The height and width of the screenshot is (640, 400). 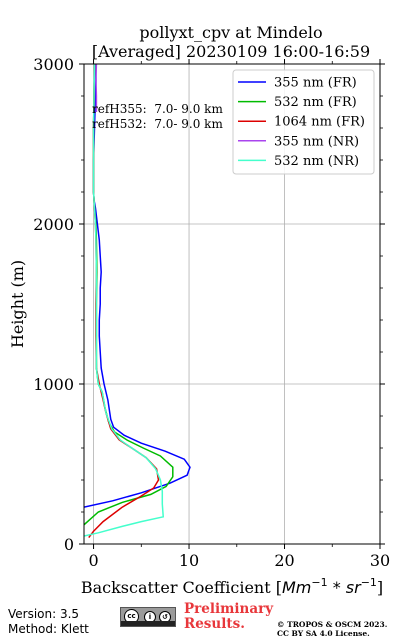 What do you see at coordinates (315, 102) in the screenshot?
I see `legend-label-1: 532 nm (FR)` at bounding box center [315, 102].